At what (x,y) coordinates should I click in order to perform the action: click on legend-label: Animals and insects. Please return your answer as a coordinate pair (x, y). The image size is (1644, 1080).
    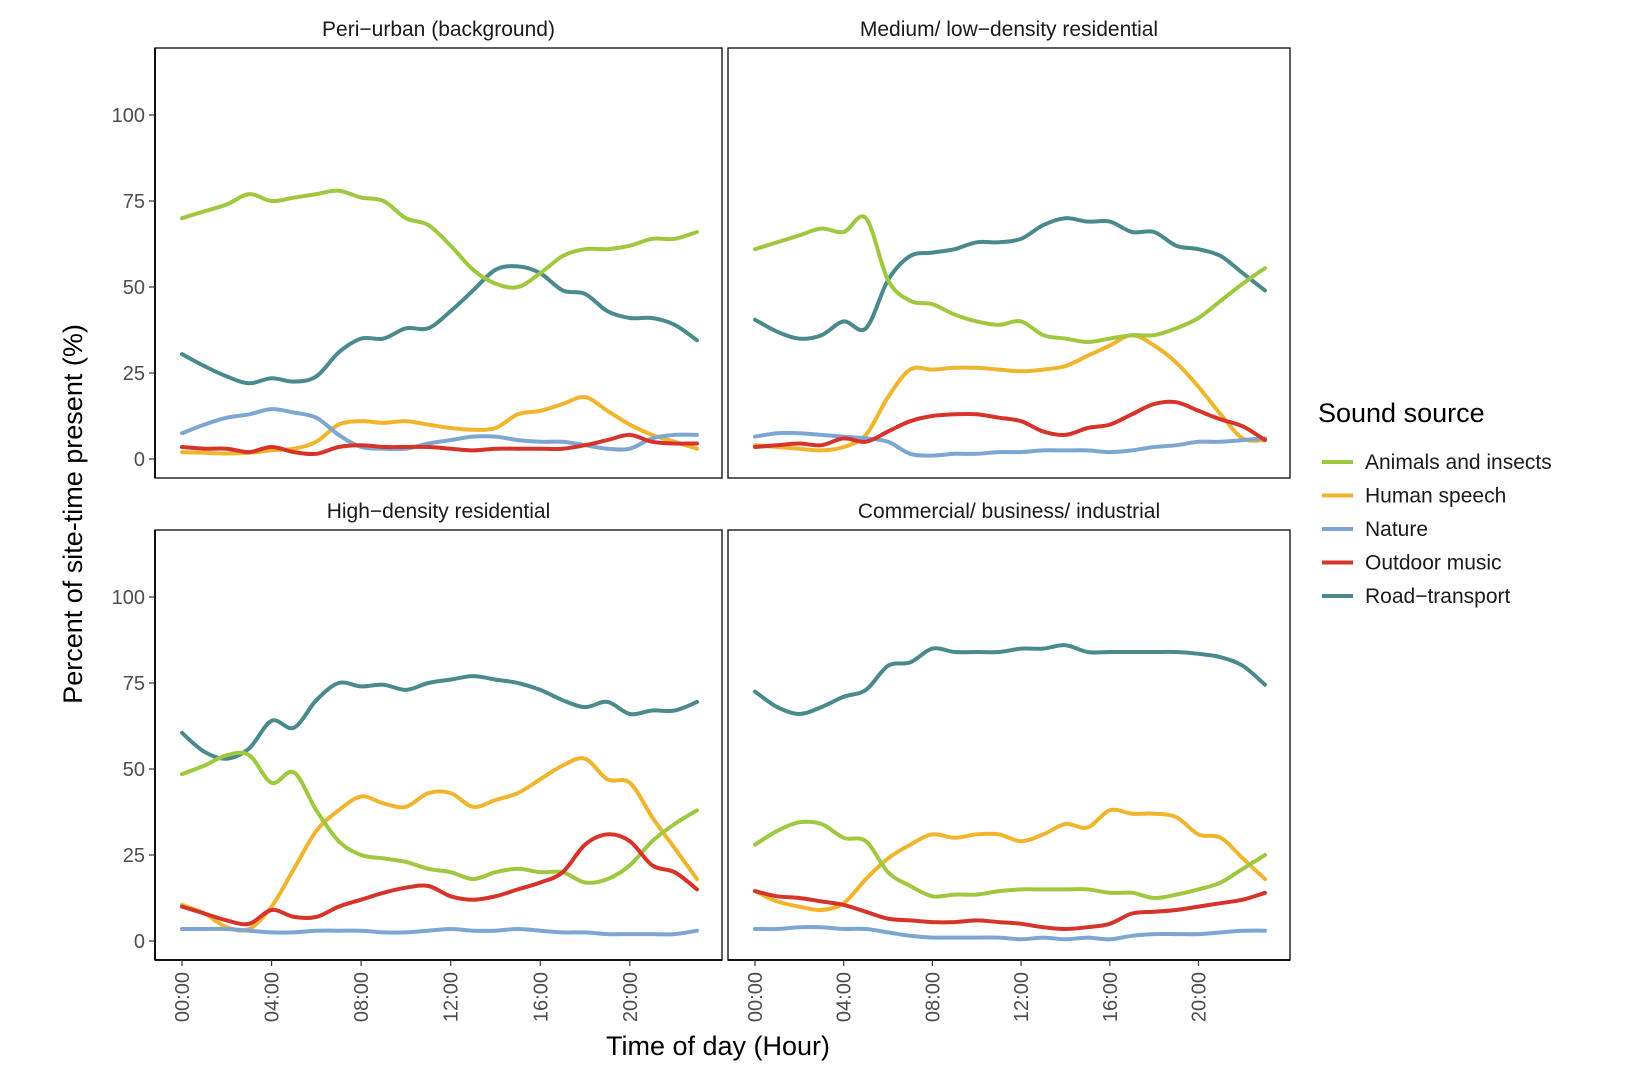
    Looking at the image, I should click on (1458, 462).